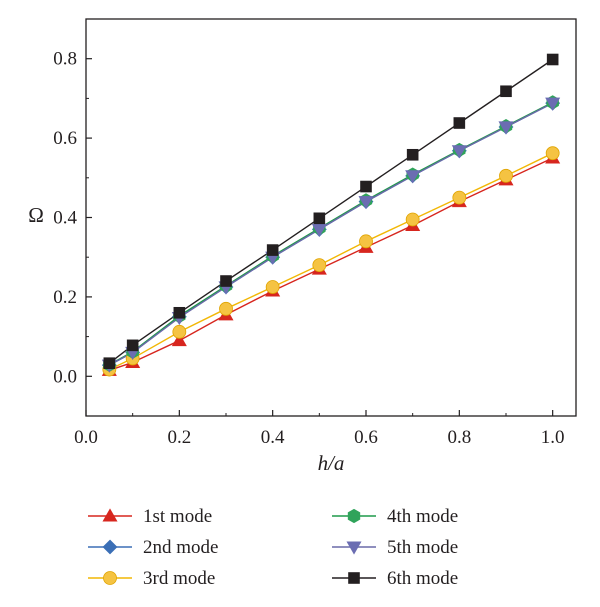  Describe the element at coordinates (36, 215) in the screenshot. I see `y-axis-title: Ω` at that location.